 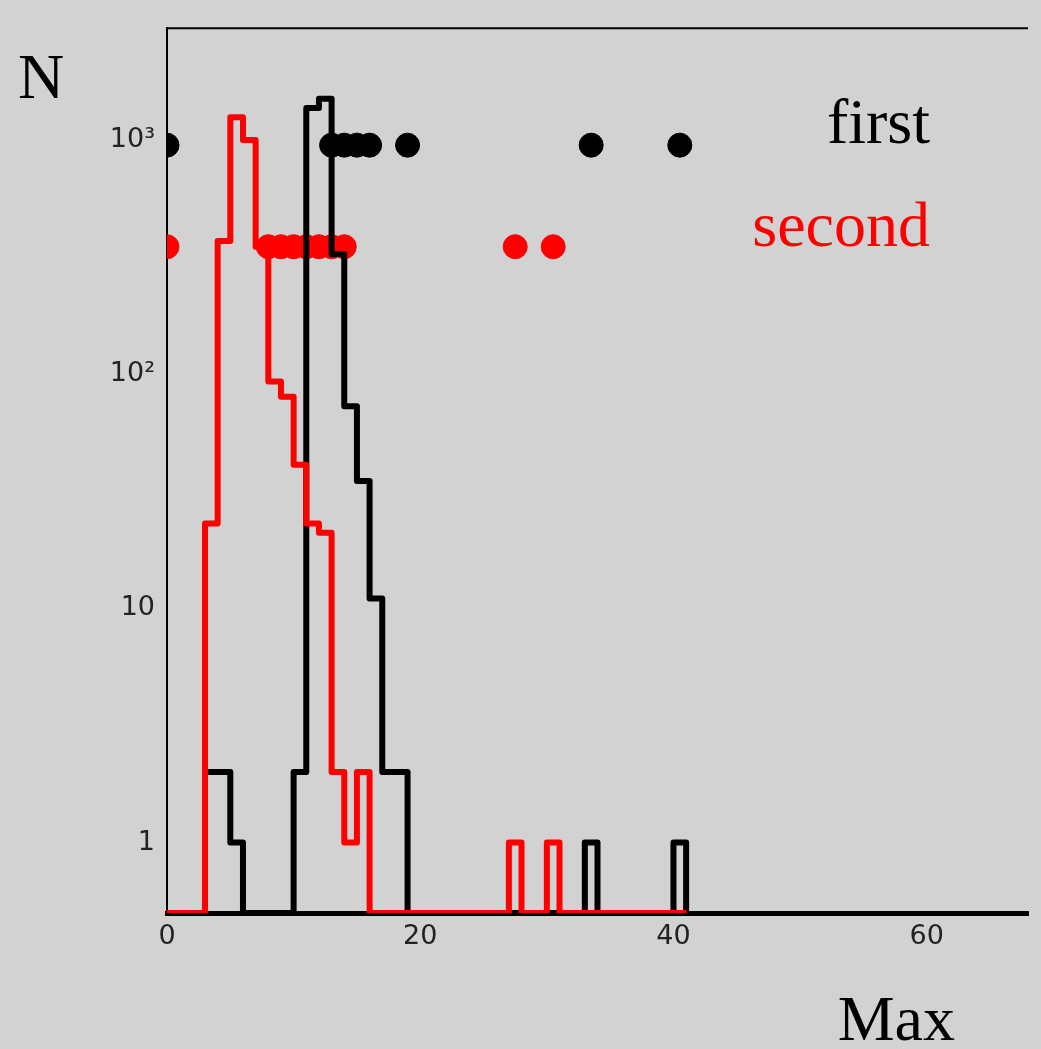 What do you see at coordinates (841, 224) in the screenshot?
I see `text: second` at bounding box center [841, 224].